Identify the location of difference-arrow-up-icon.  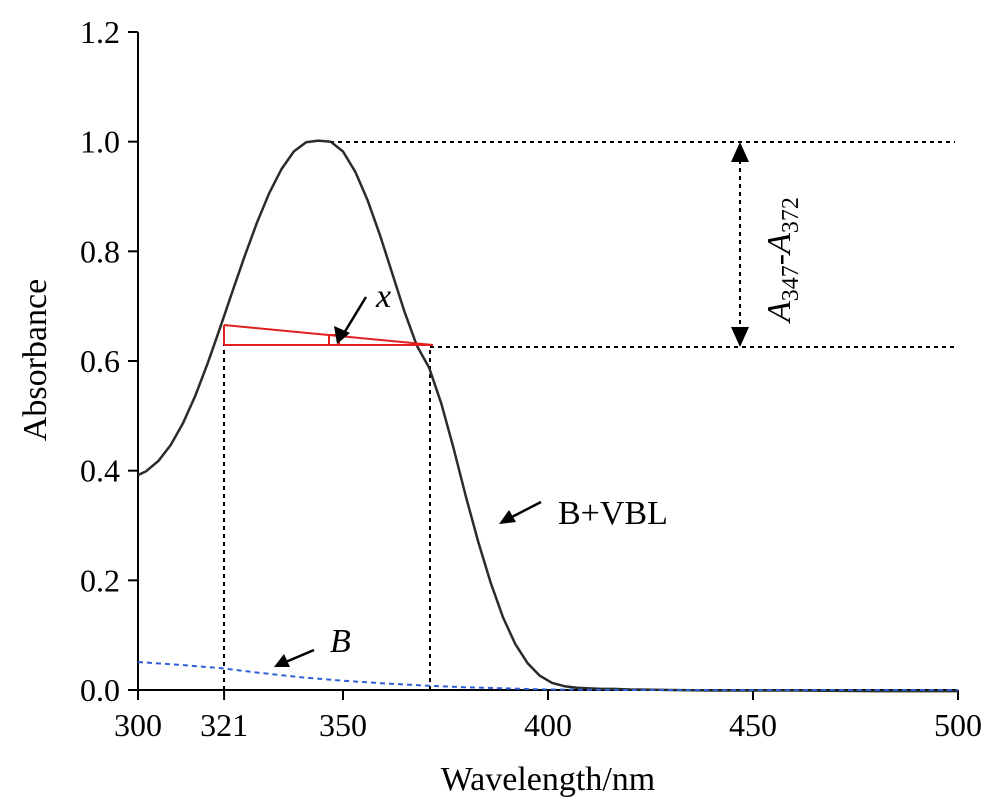
(740, 152).